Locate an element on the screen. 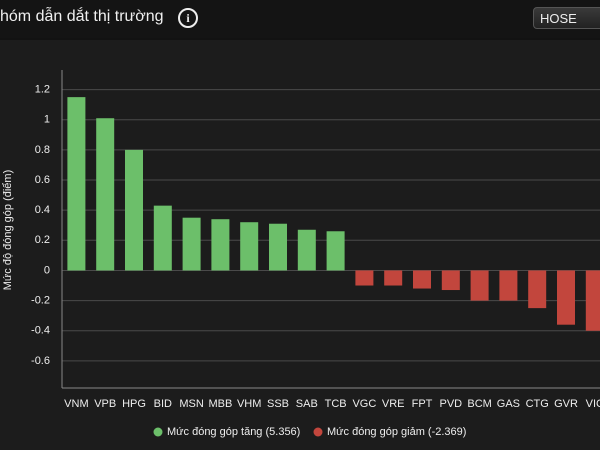 This screenshot has height=450, width=600. legend-label: Mức đóng góp tăng (5.356) is located at coordinates (233, 432).